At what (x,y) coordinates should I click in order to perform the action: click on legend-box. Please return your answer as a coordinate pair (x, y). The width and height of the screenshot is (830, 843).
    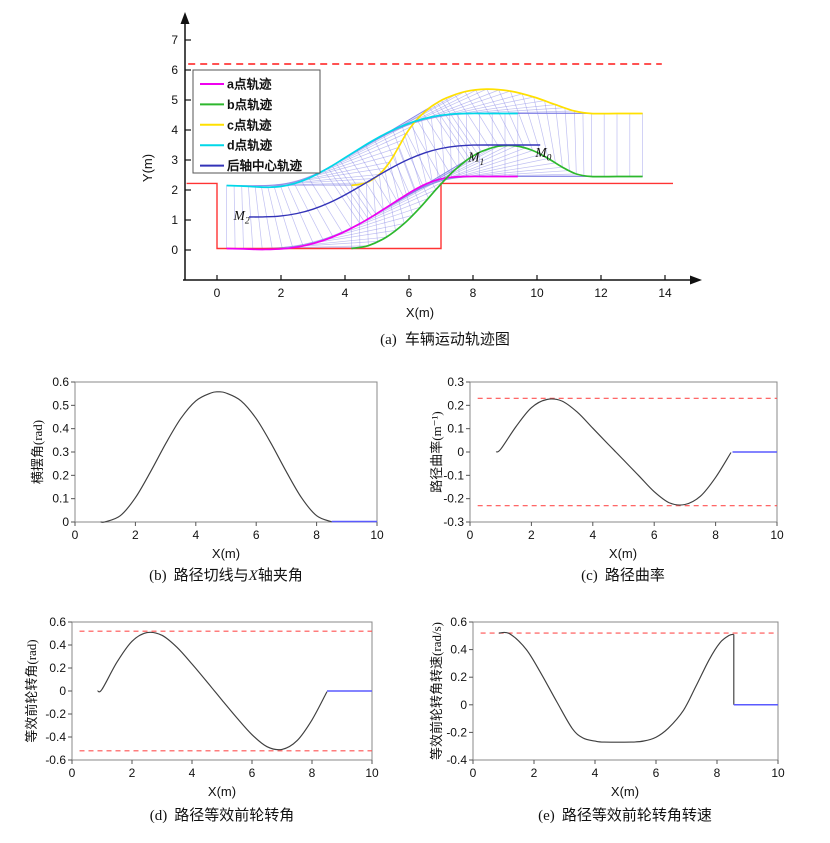
    Looking at the image, I should click on (256, 121).